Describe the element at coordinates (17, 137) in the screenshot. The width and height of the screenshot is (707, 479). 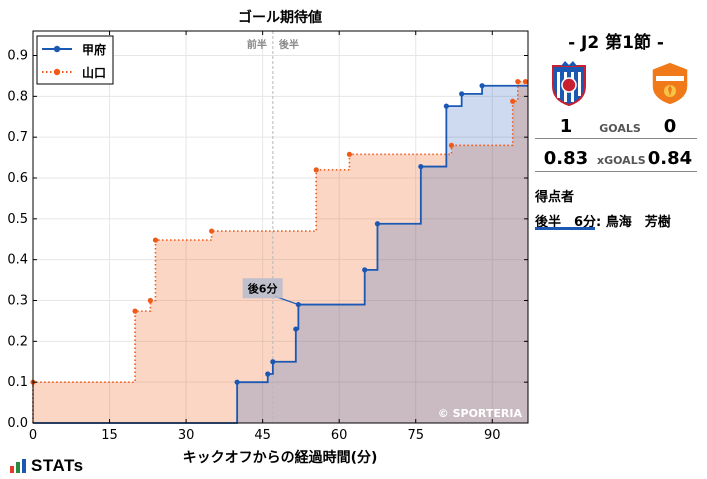
I see `y-tick-label: 0.7` at that location.